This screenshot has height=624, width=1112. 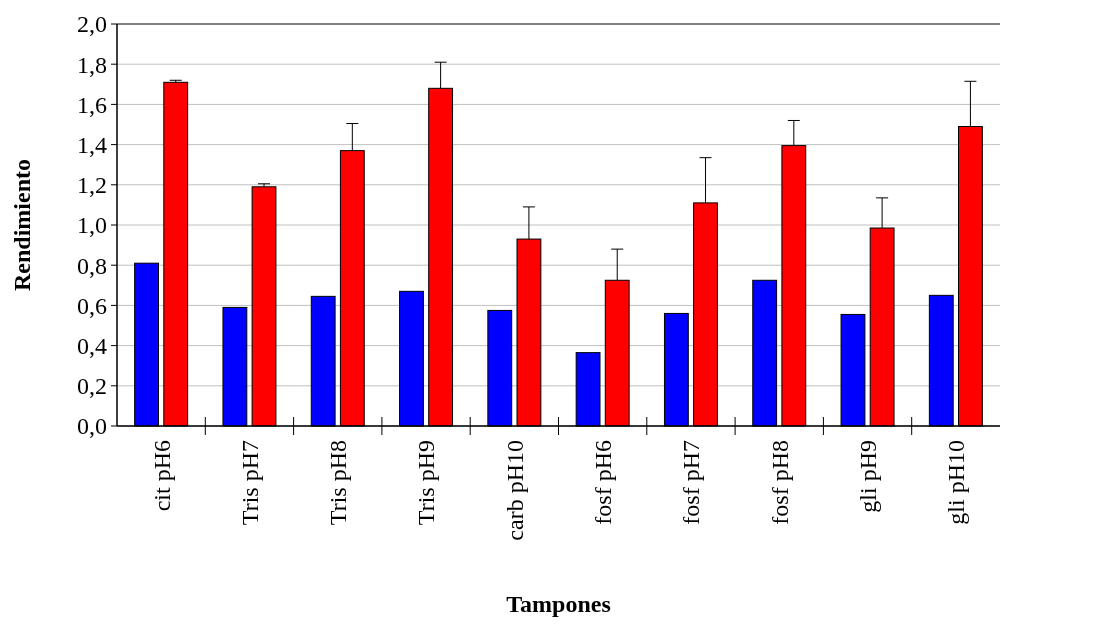 What do you see at coordinates (92, 24) in the screenshot?
I see `y-tick-label: 2,0` at bounding box center [92, 24].